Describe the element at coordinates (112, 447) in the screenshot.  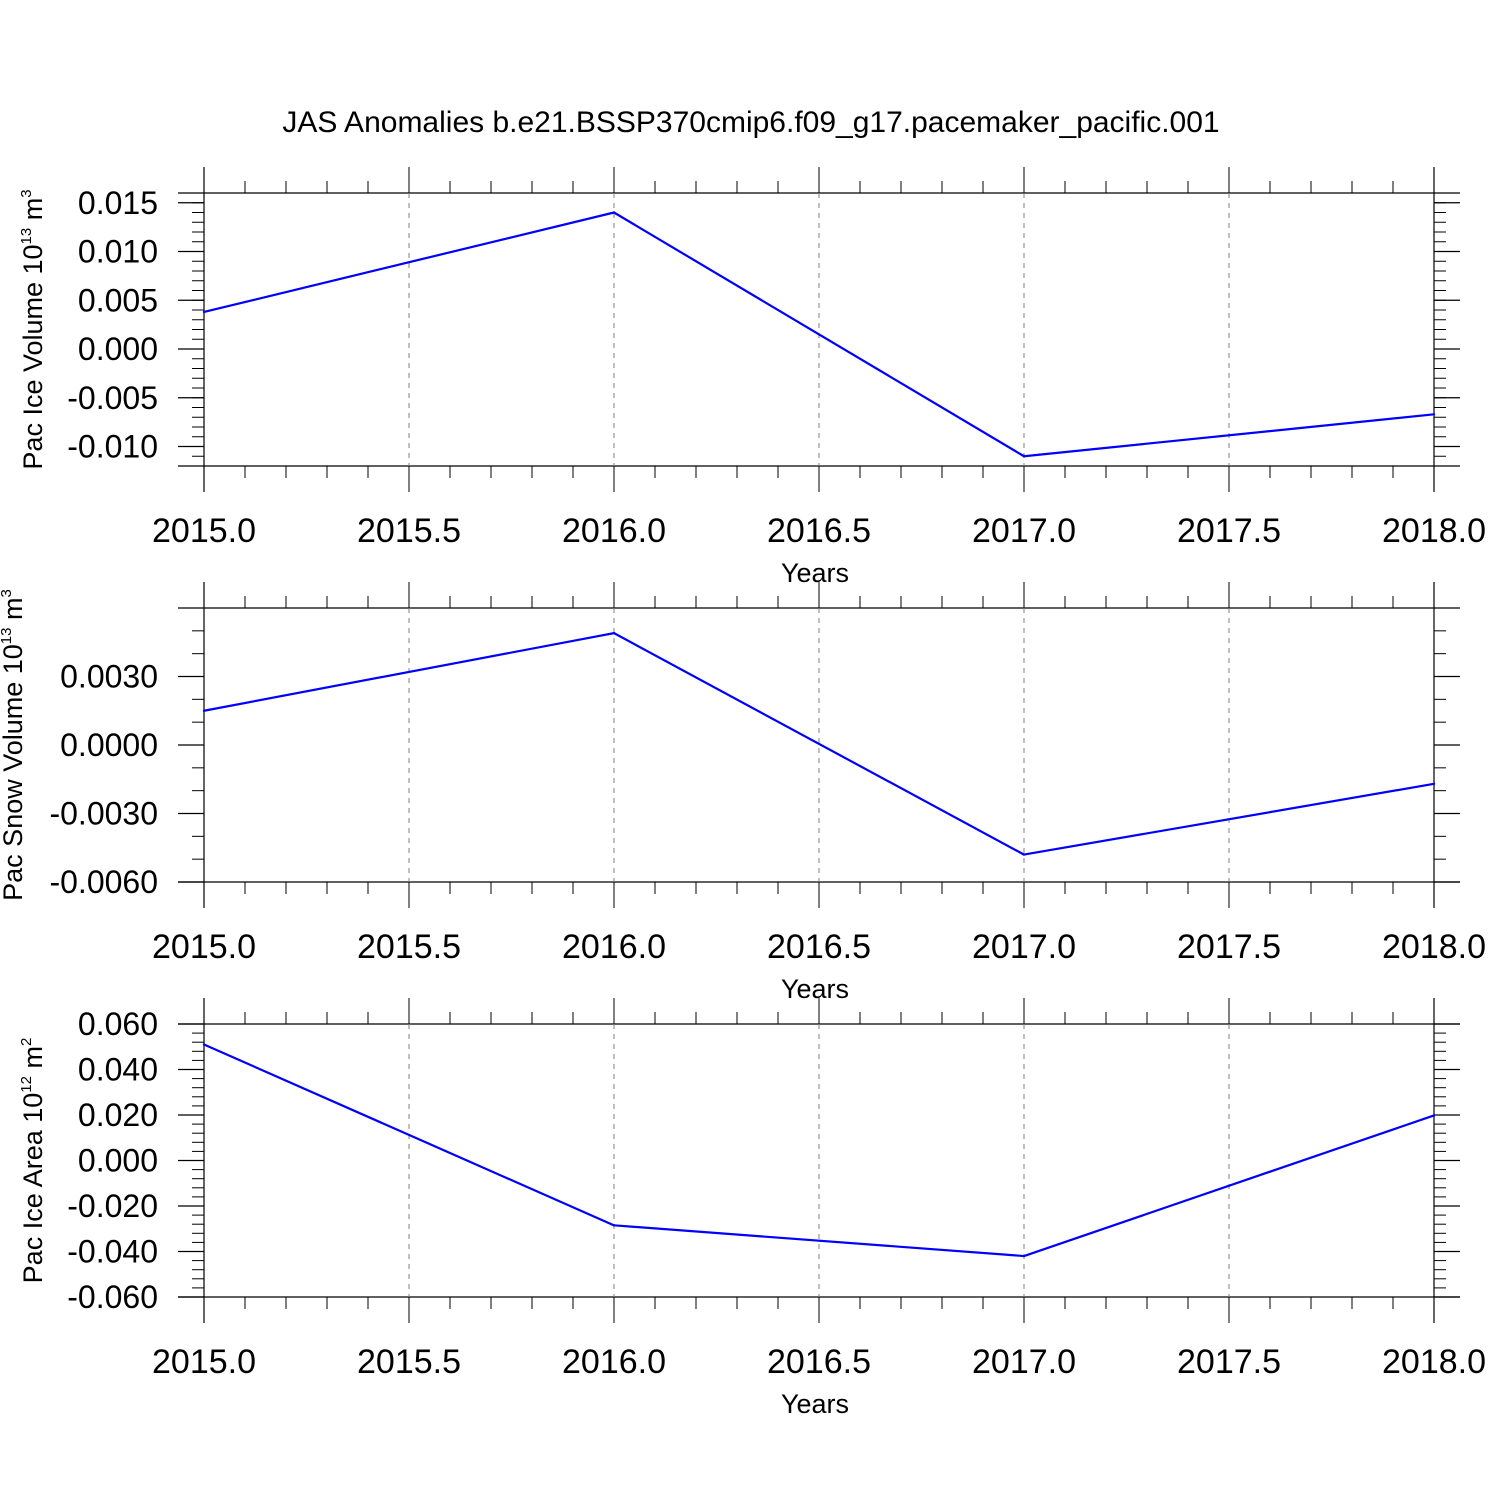
I see `y-tick-label: -0.010` at that location.